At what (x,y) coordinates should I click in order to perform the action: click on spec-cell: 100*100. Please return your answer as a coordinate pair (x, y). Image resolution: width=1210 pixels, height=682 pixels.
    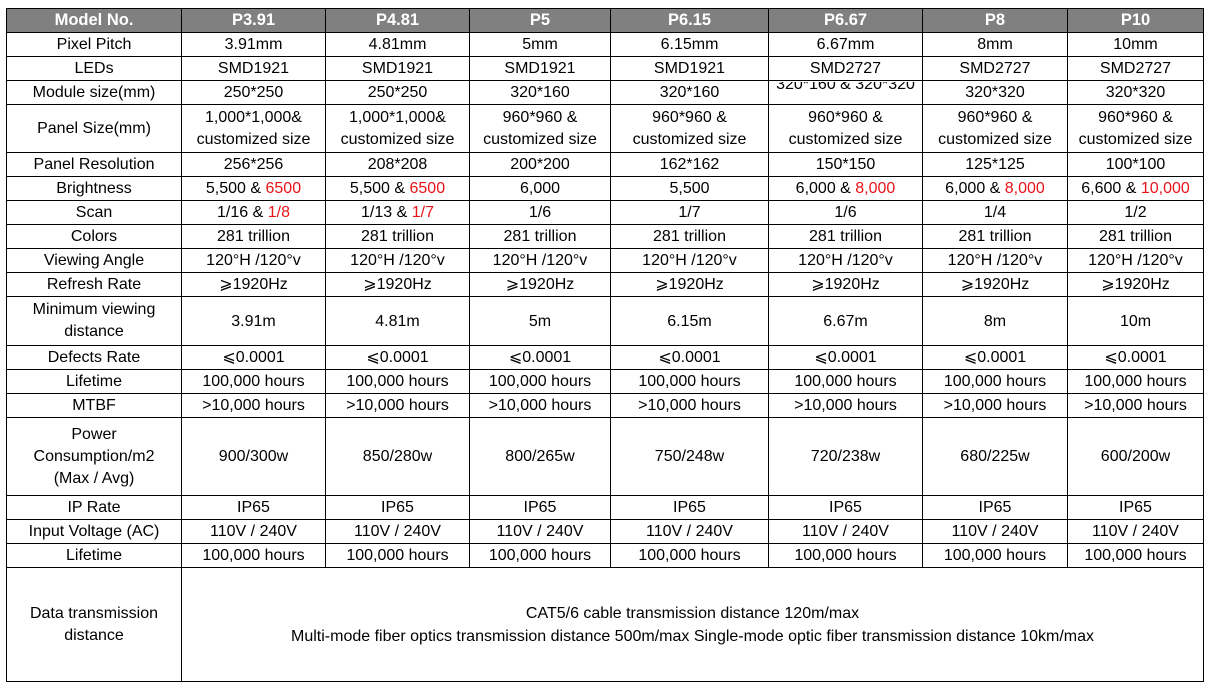
    Looking at the image, I should click on (1135, 164).